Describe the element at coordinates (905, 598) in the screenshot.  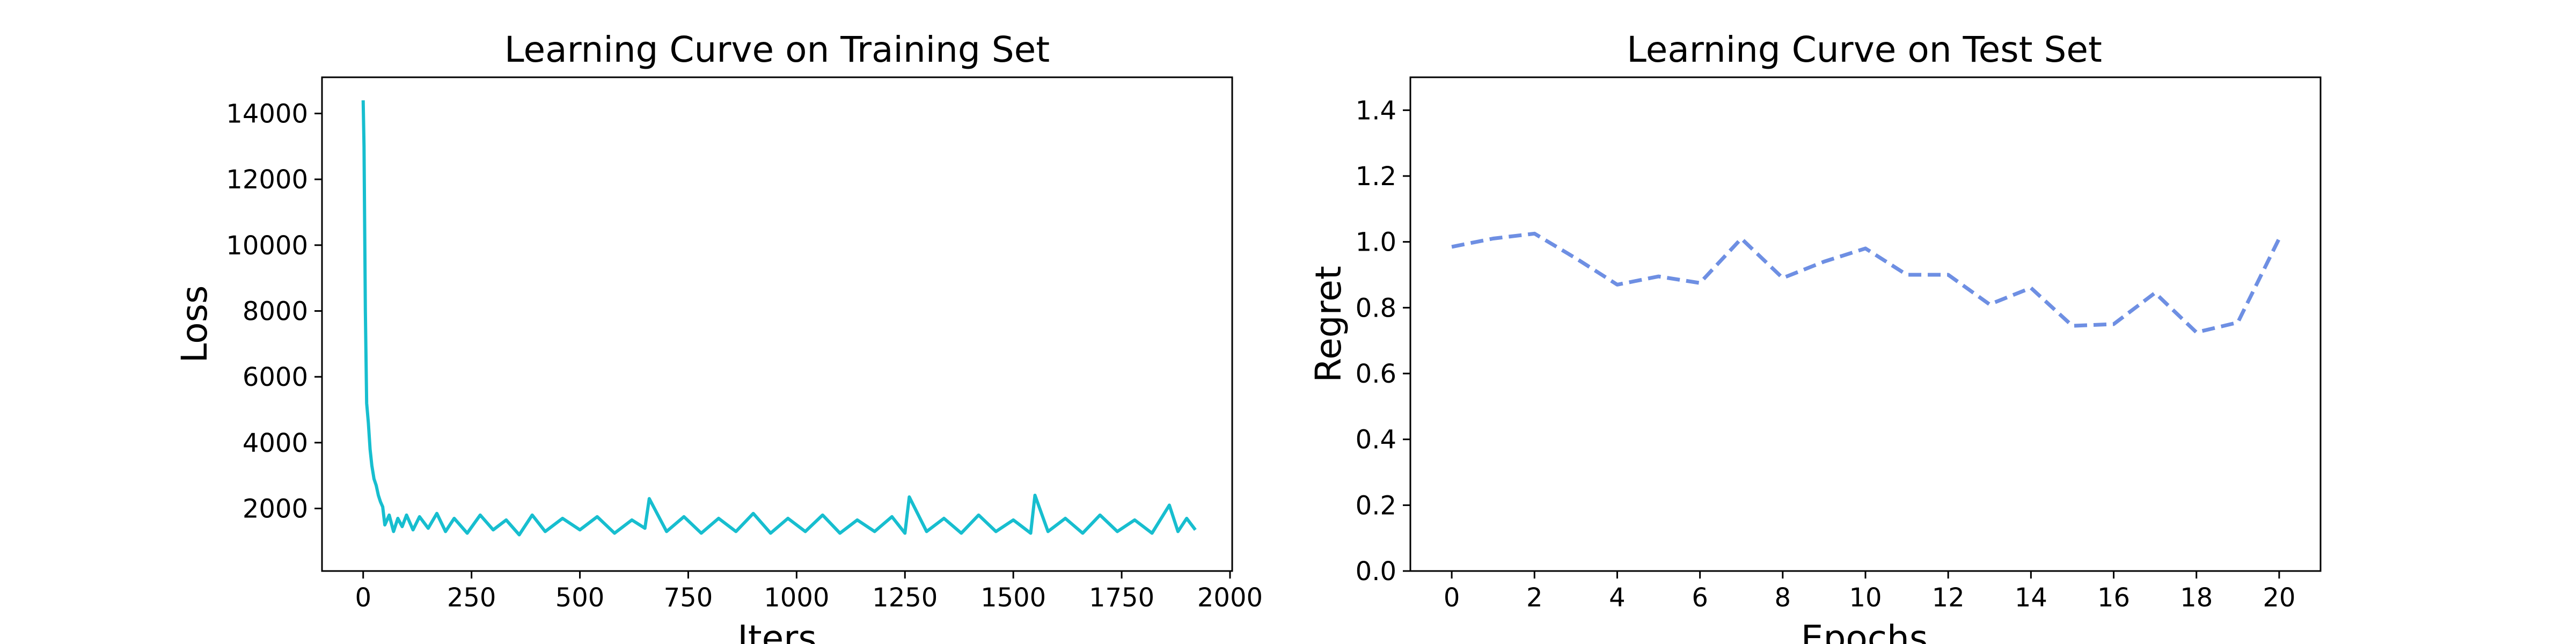
I see `x-tick-label: 1250` at that location.